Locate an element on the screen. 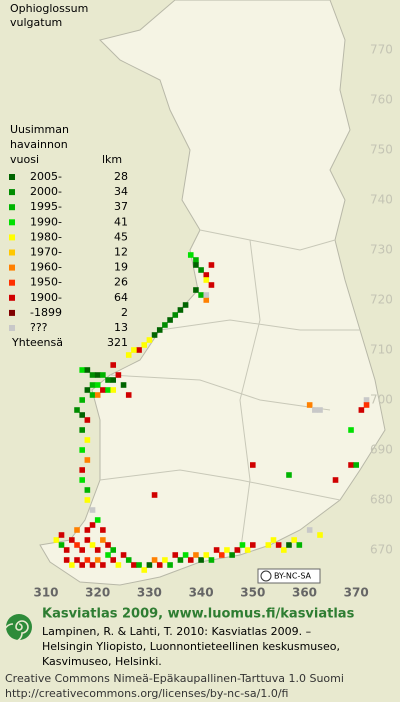 This screenshot has width=400, height=702. easting-label: 350 is located at coordinates (252, 593).